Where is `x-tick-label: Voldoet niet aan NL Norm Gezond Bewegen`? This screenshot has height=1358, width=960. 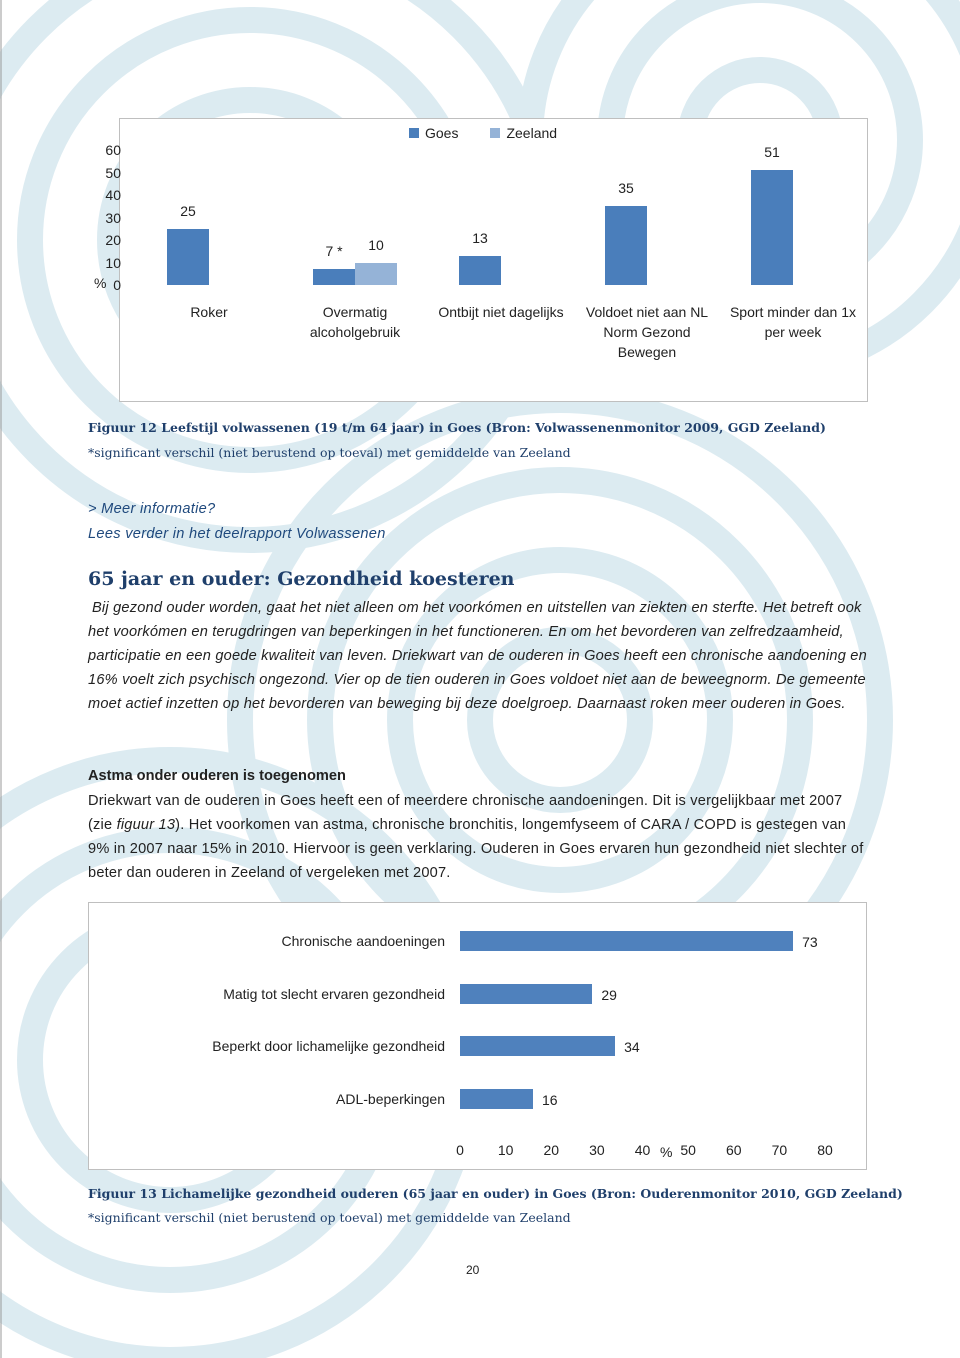 x-tick-label: Voldoet niet aan NL Norm Gezond Bewegen is located at coordinates (647, 332).